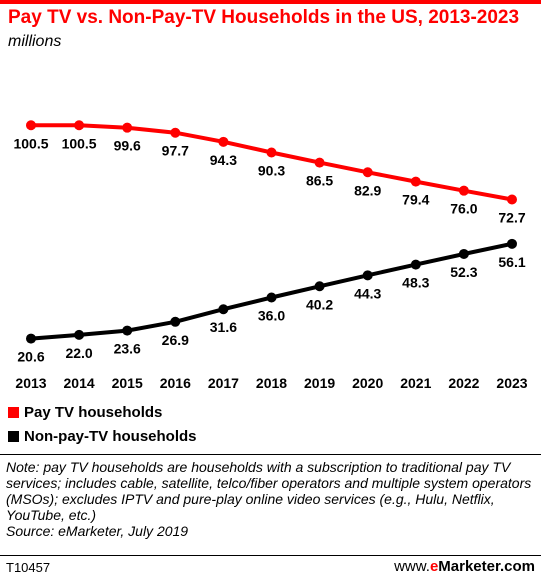  What do you see at coordinates (463, 272) in the screenshot?
I see `data-label-non-pay-tv: 52.3` at bounding box center [463, 272].